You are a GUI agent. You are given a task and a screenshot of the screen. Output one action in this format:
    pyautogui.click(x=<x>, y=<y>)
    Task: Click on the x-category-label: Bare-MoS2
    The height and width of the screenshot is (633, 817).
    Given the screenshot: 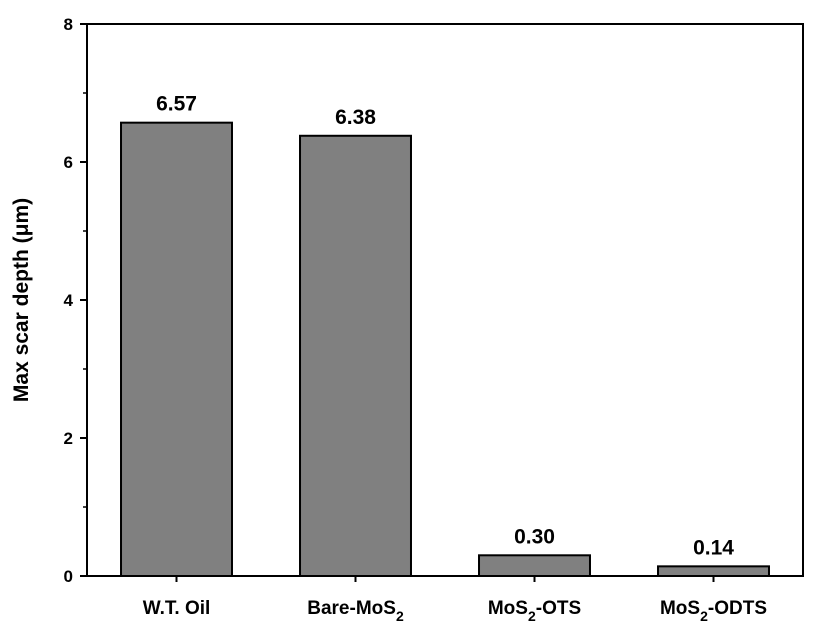 What is the action you would take?
    pyautogui.click(x=355, y=611)
    